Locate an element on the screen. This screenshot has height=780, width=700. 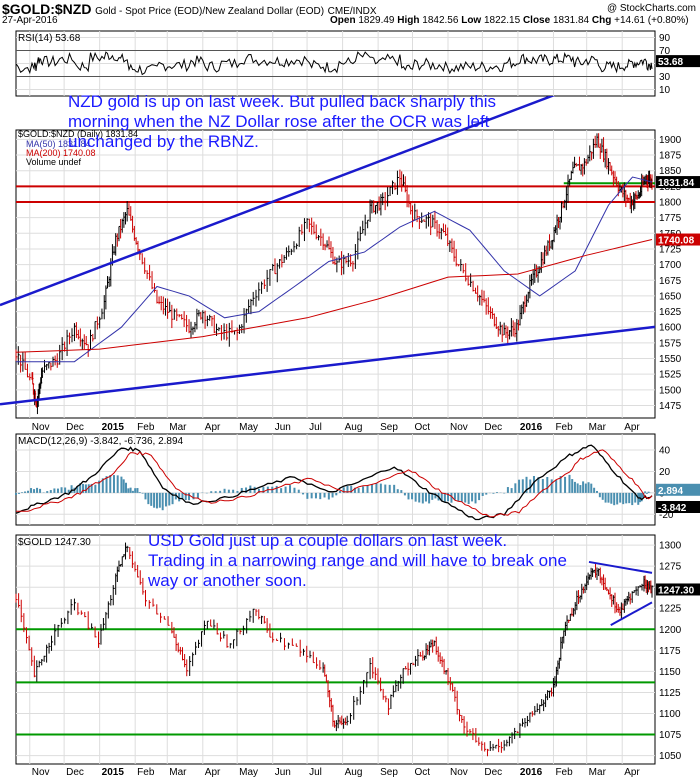
usd-last-label-bg is located at coordinates (678, 589).